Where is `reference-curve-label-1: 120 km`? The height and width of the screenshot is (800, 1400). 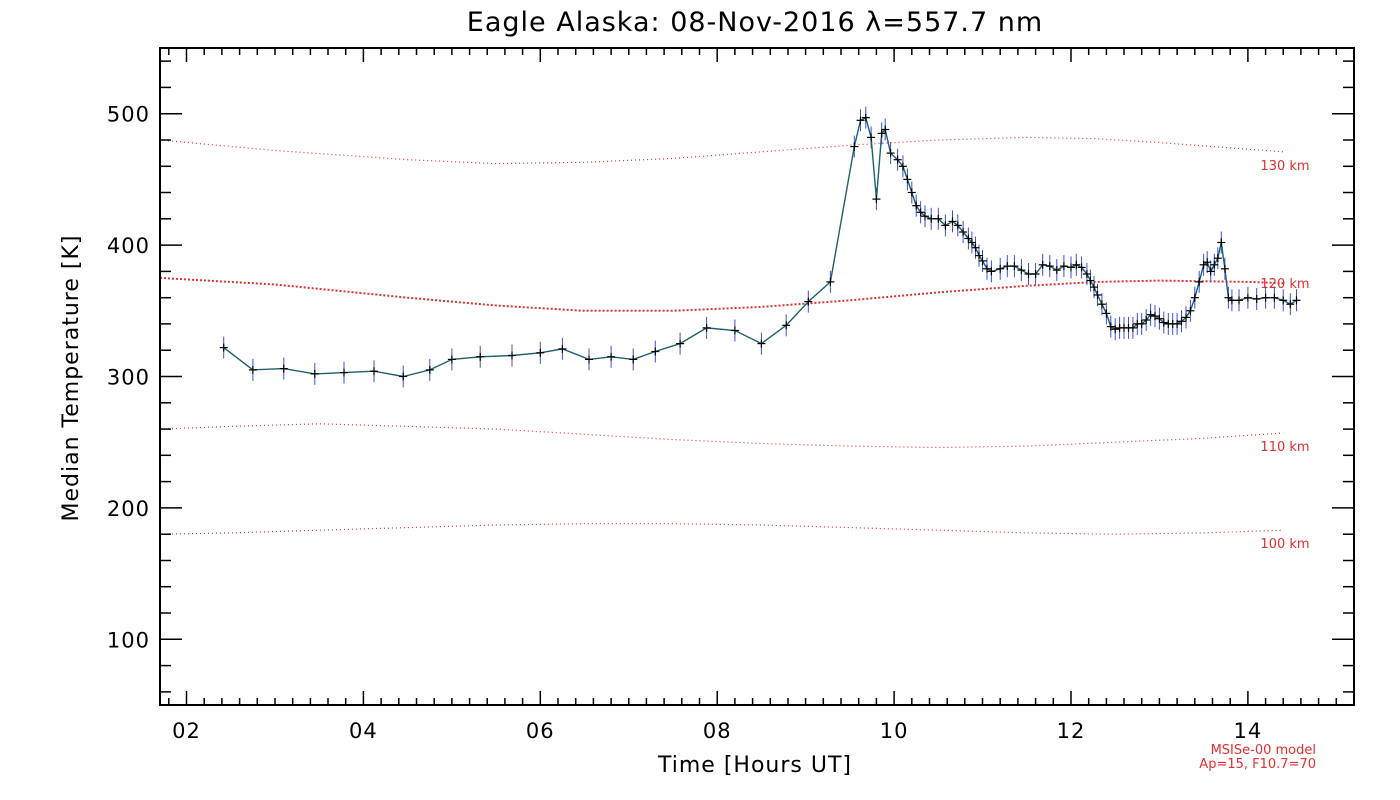 reference-curve-label-1: 120 km is located at coordinates (1284, 284).